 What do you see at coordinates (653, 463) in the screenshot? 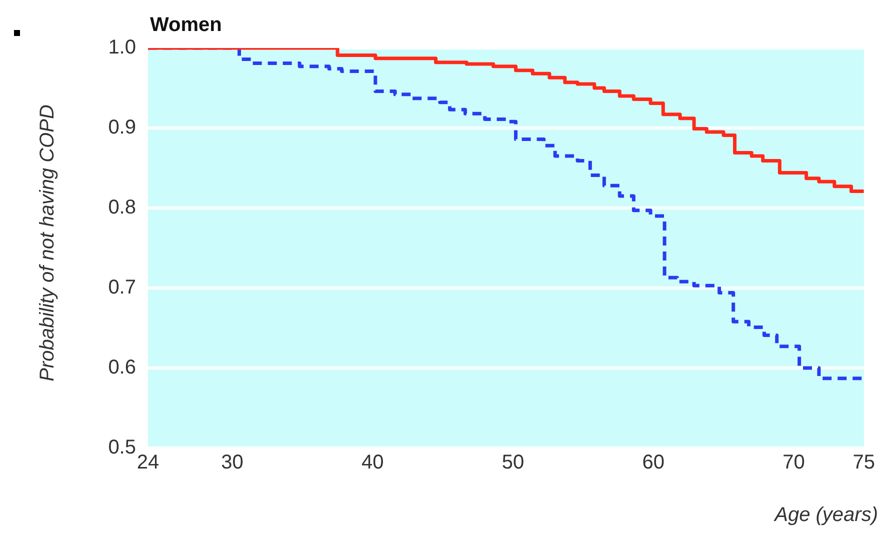
I see `x-tick-label: 60` at bounding box center [653, 463].